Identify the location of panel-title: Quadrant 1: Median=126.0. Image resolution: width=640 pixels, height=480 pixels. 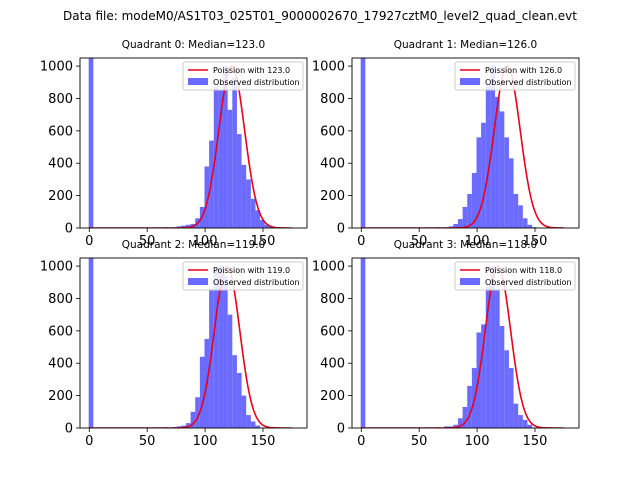
(465, 45).